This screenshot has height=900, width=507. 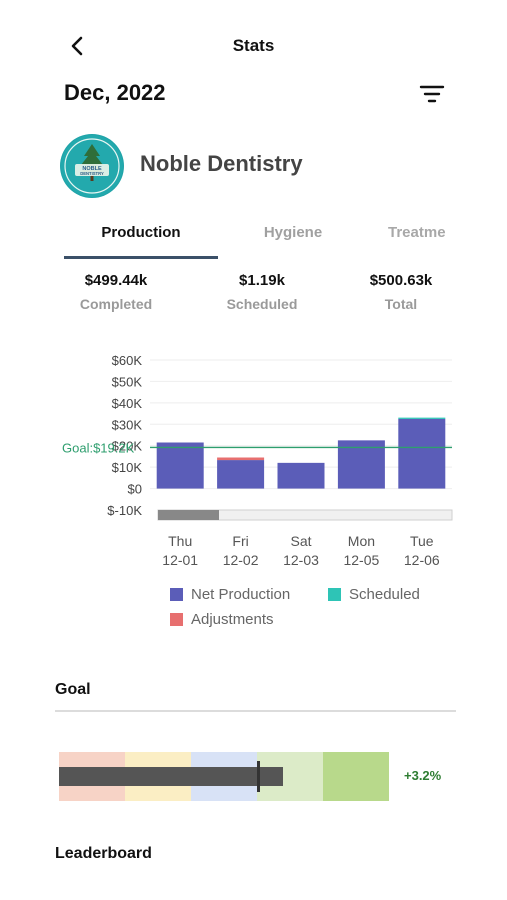 What do you see at coordinates (262, 304) in the screenshot?
I see `scheduled-label: Scheduled` at bounding box center [262, 304].